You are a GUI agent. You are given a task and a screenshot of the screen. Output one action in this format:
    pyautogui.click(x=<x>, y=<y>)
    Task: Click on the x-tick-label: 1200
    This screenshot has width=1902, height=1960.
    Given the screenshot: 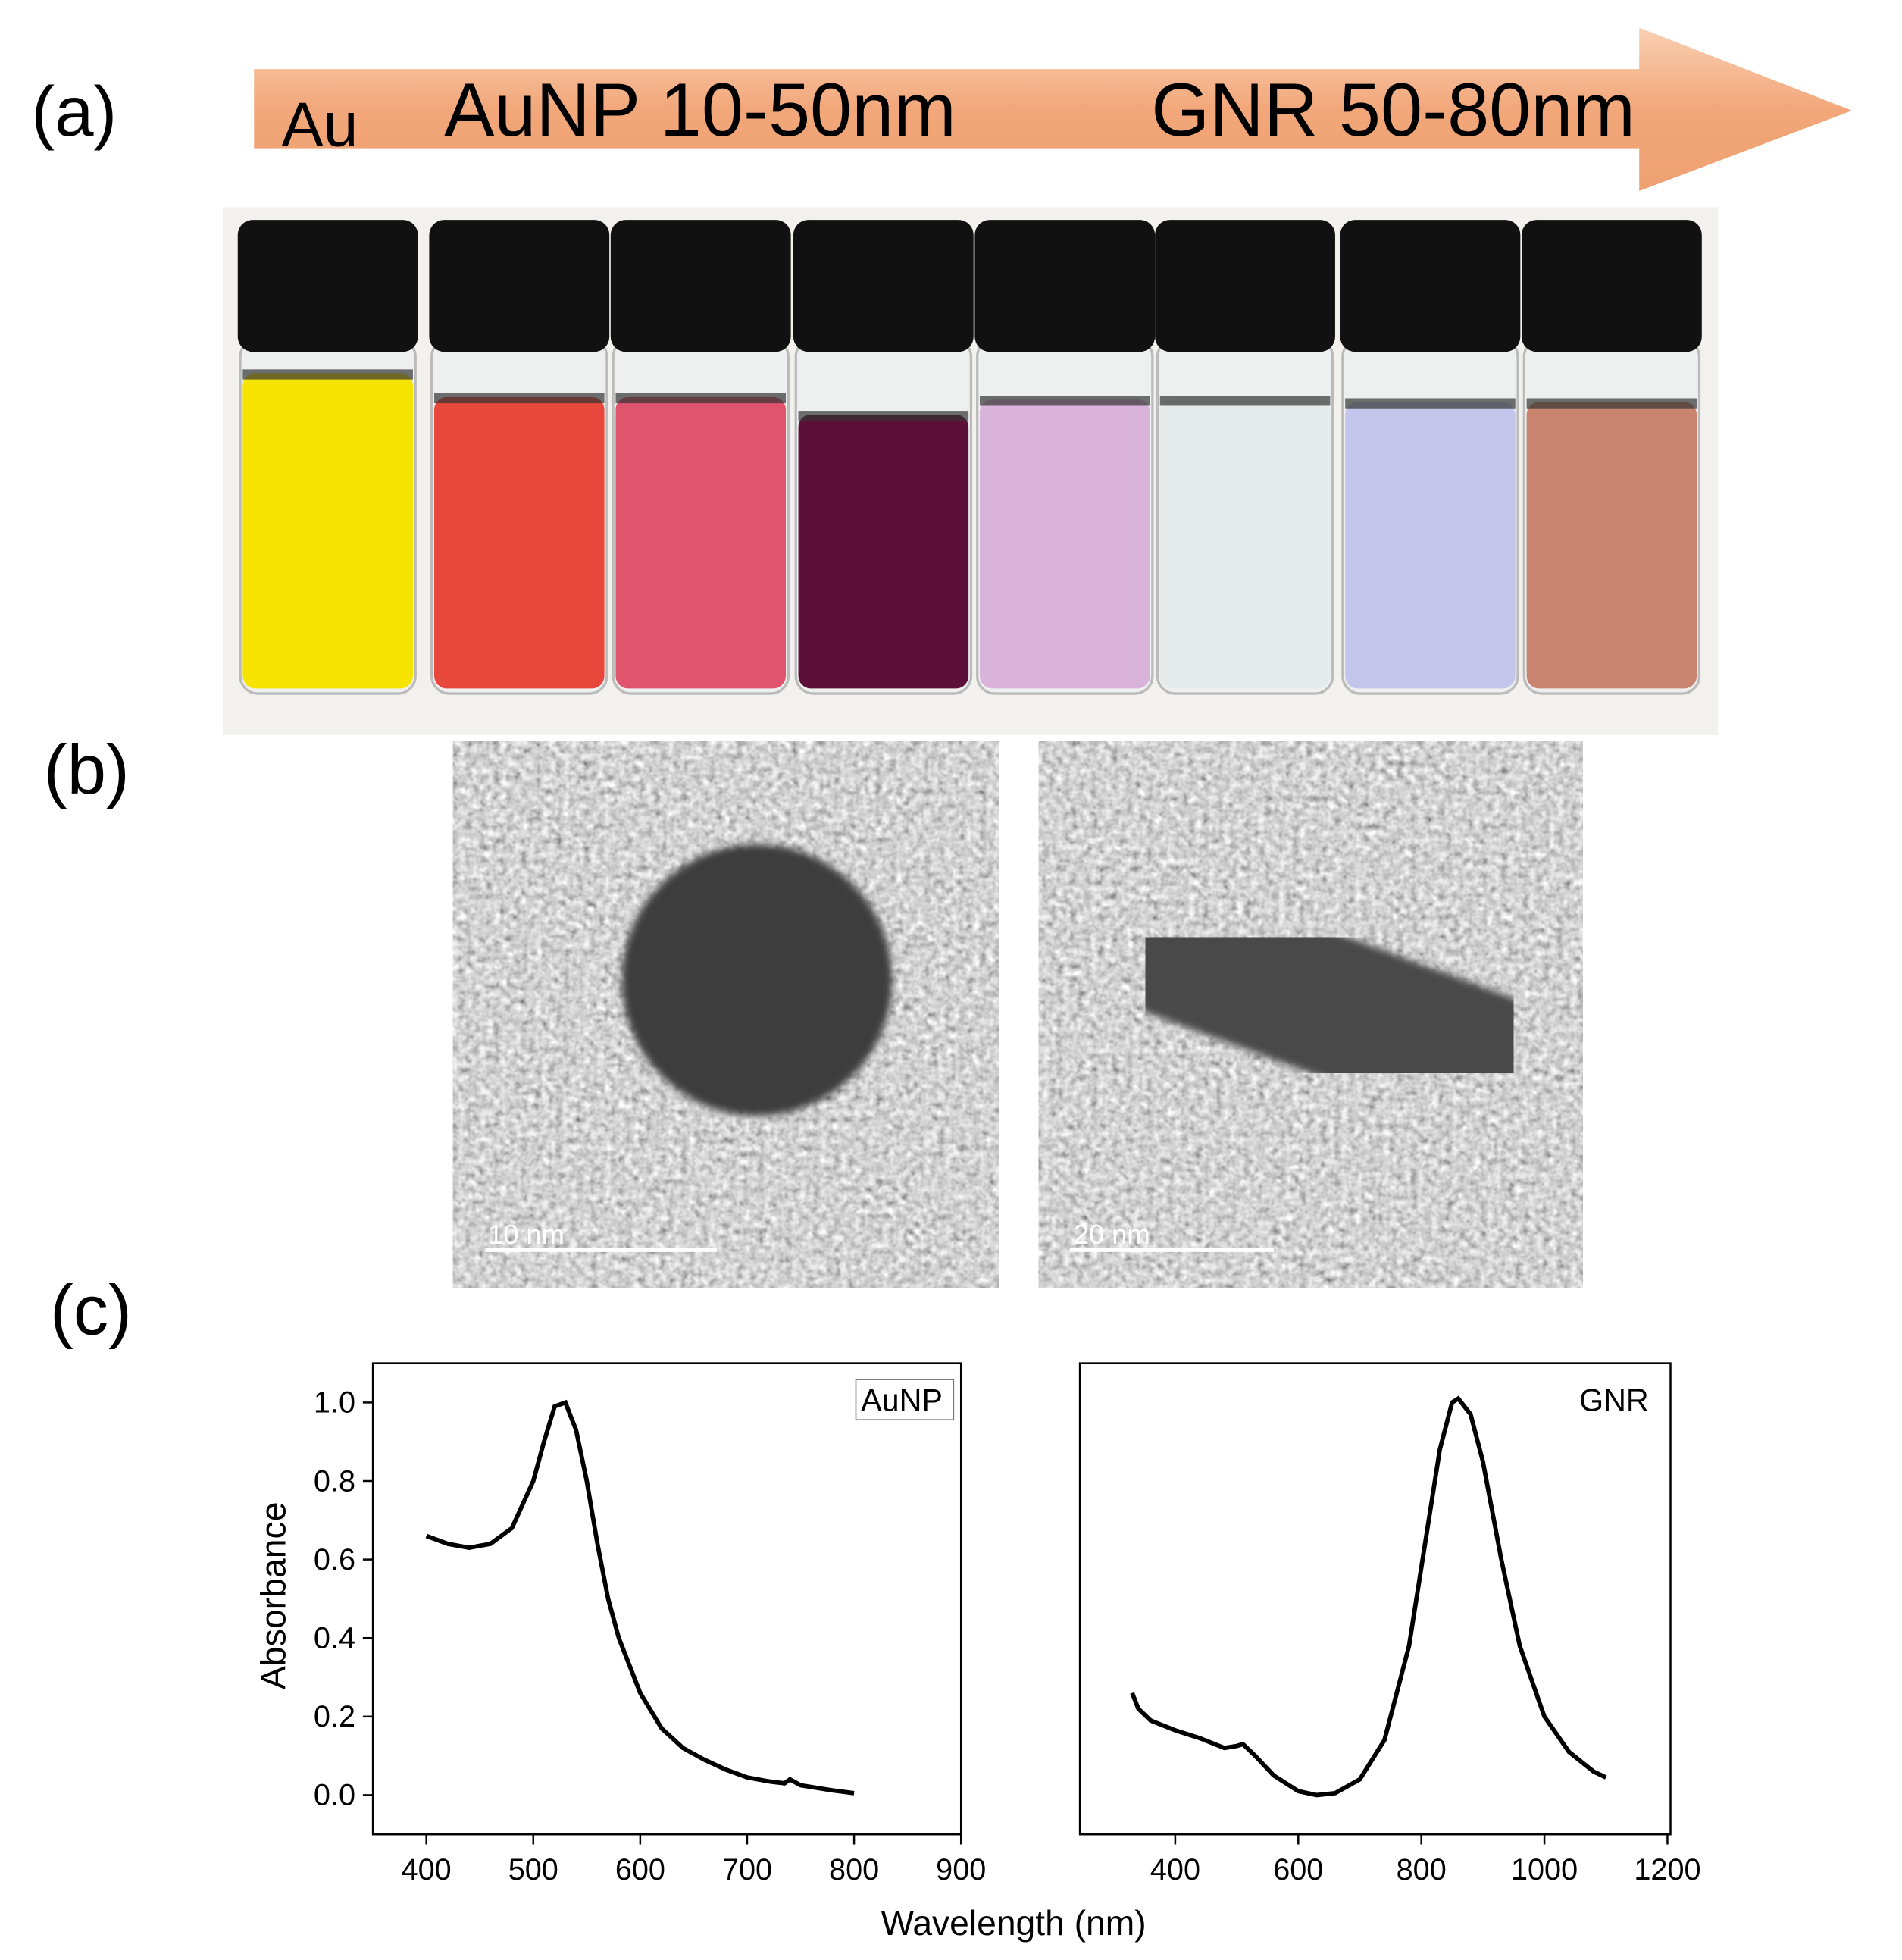 What is the action you would take?
    pyautogui.click(x=1667, y=1869)
    